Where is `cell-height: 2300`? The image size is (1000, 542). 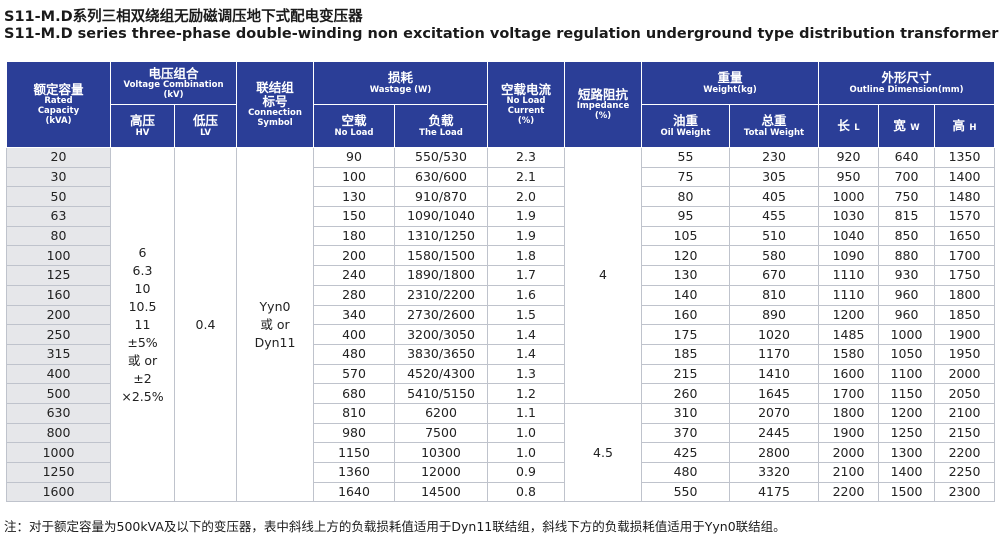
cell-height: 2300 is located at coordinates (964, 492).